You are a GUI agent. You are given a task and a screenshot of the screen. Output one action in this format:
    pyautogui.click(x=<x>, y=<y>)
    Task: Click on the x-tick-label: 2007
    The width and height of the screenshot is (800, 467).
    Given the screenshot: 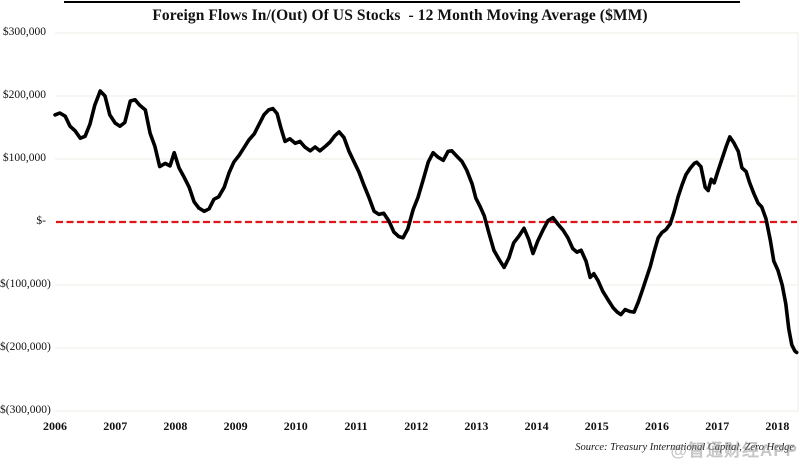 What is the action you would take?
    pyautogui.click(x=115, y=426)
    